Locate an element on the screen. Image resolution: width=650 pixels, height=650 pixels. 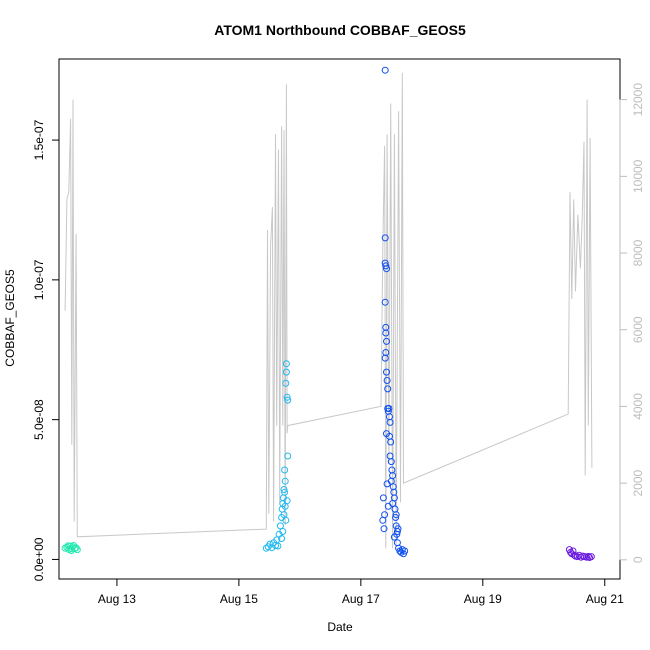
y-right-tick-label: 8000 is located at coordinates (638, 252).